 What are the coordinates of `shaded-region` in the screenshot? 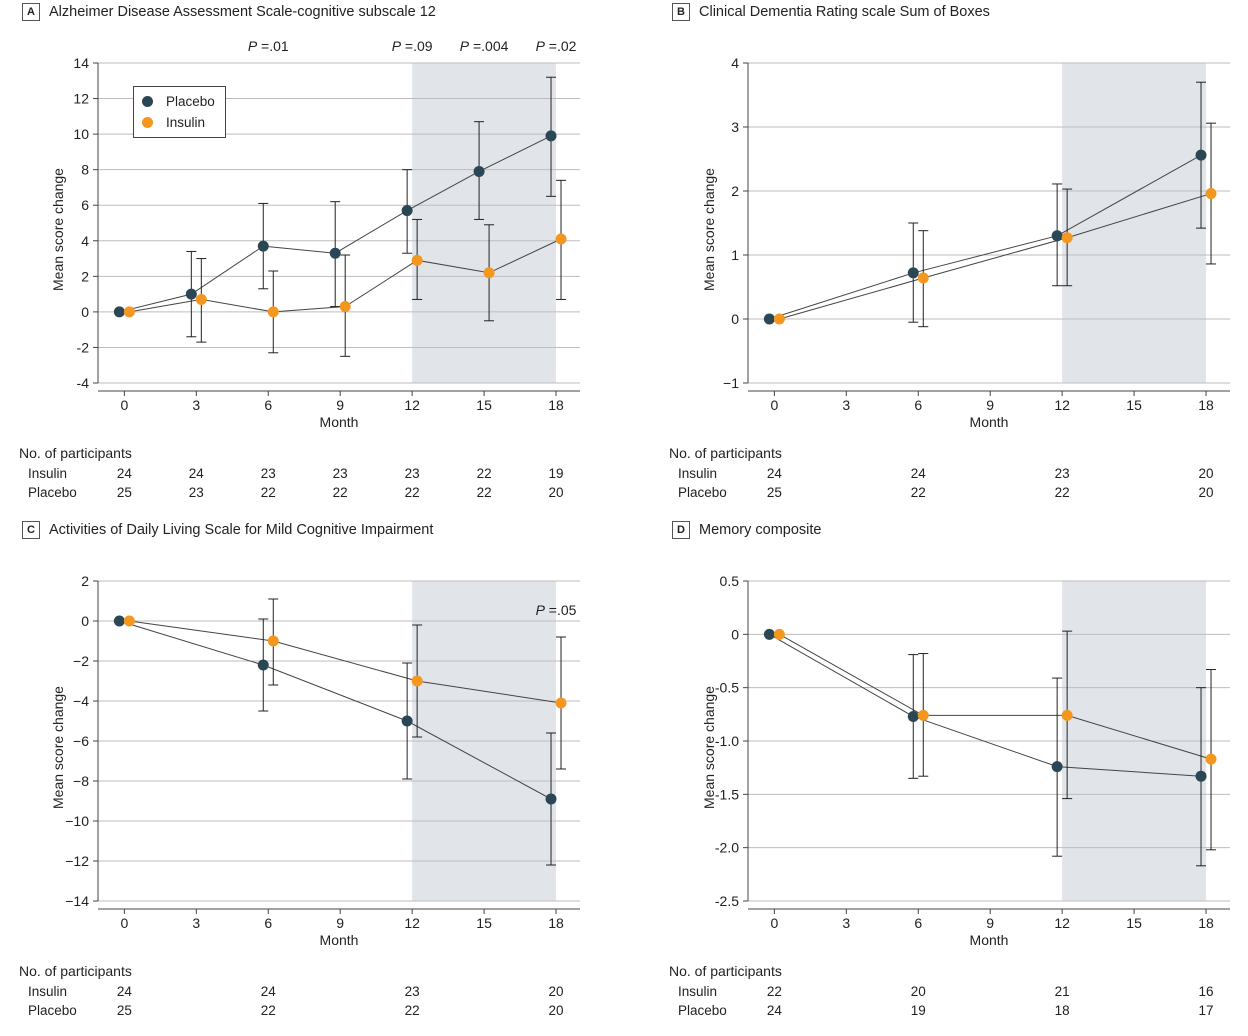 It's located at (484, 223).